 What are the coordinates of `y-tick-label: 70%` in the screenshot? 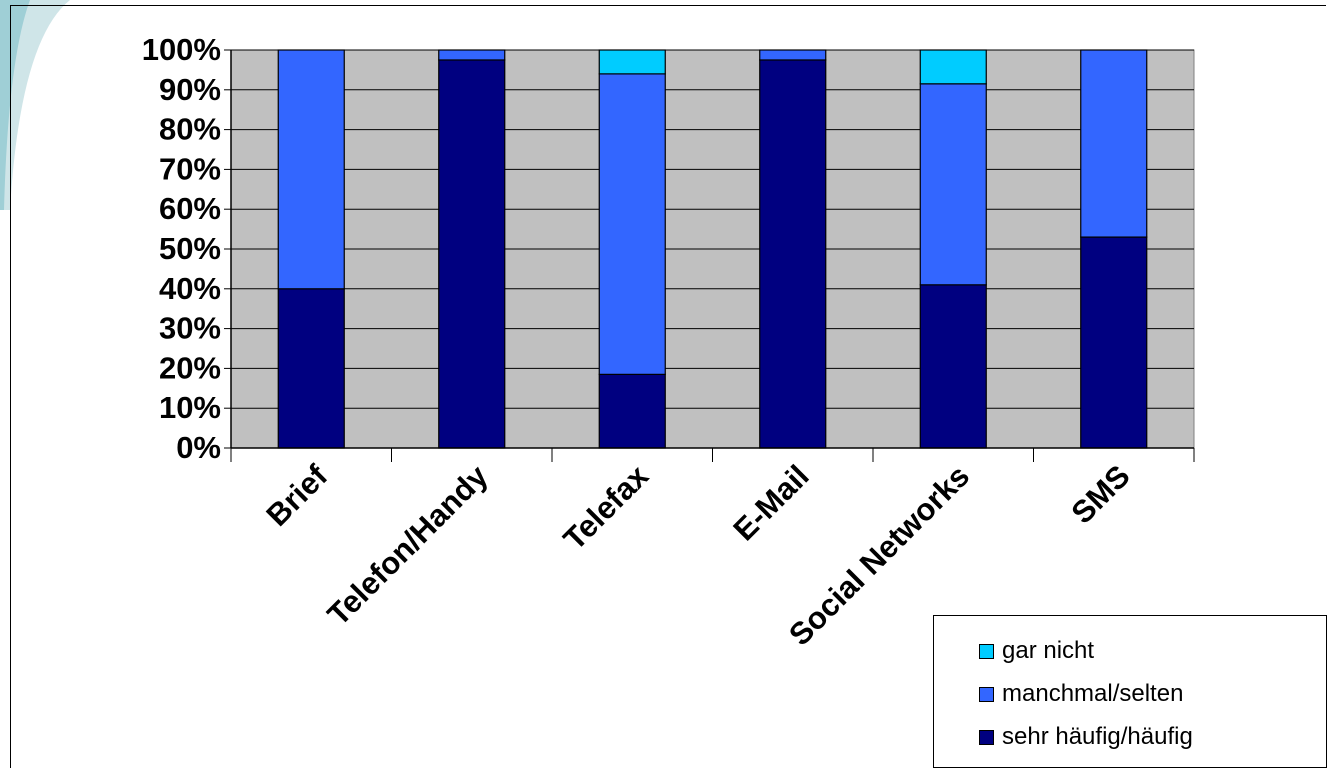 It's located at (190, 168).